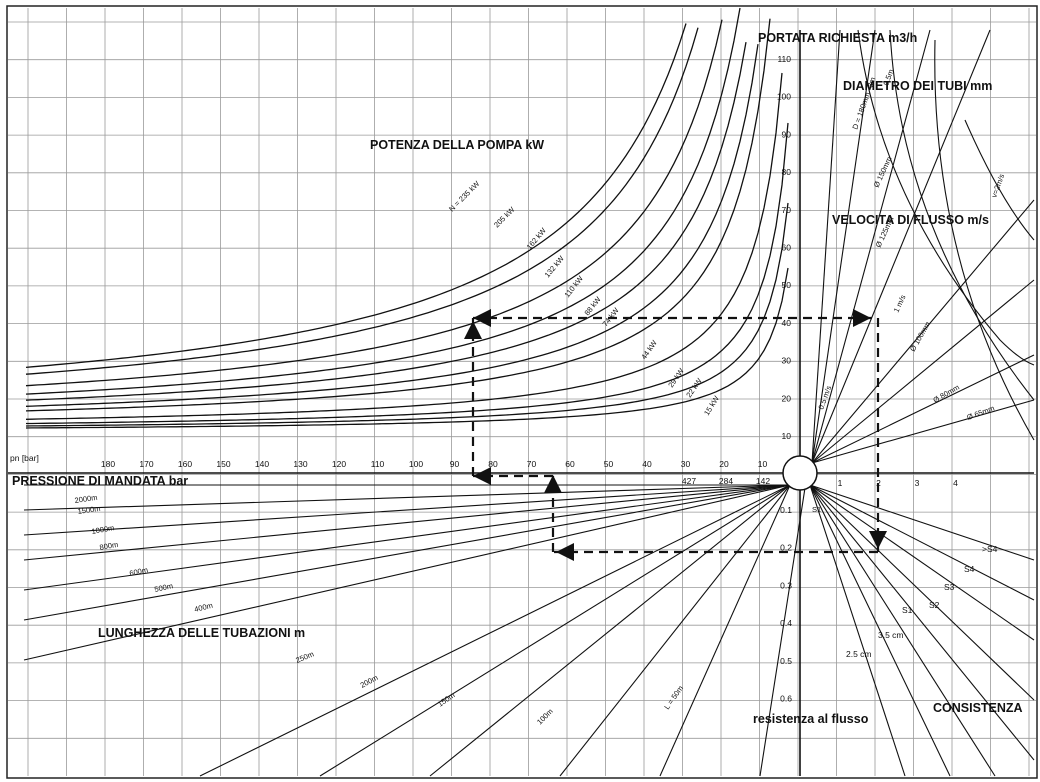 This screenshot has width=1040, height=782. What do you see at coordinates (609, 464) in the screenshot?
I see `pressure-tick: 50` at bounding box center [609, 464].